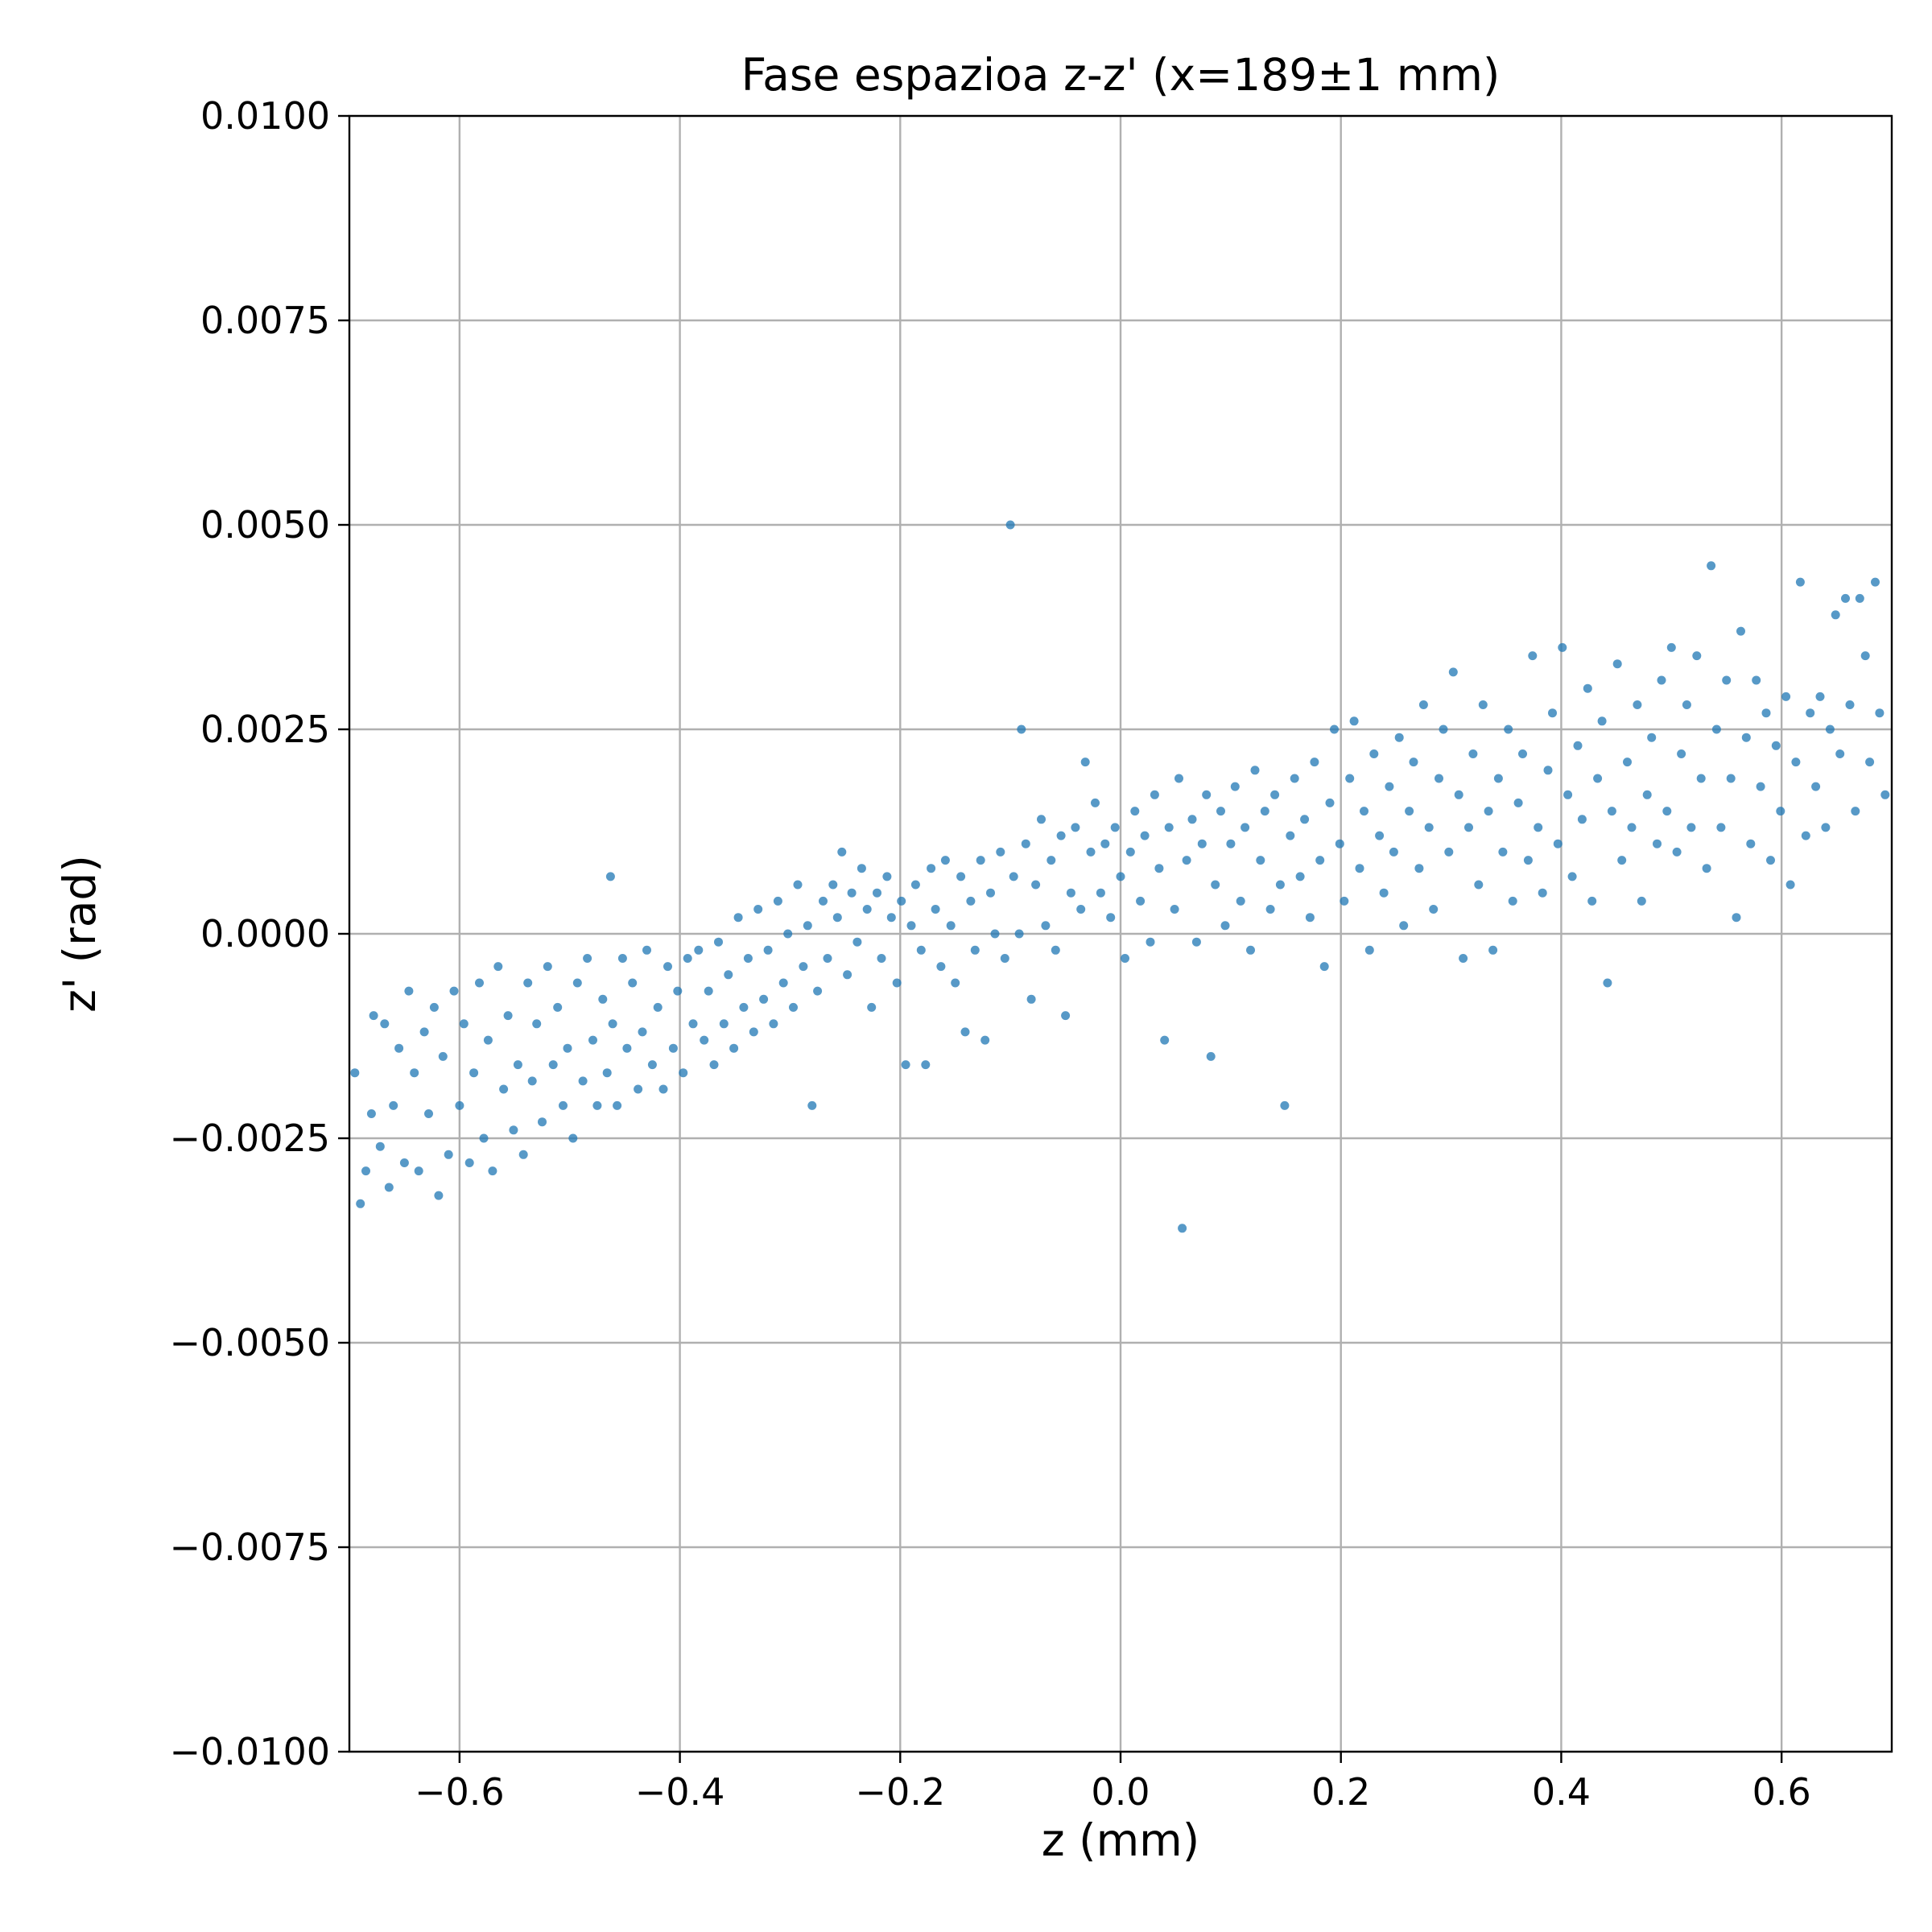  Describe the element at coordinates (1120, 1840) in the screenshot. I see `x-axis-label: z (mm)` at that location.